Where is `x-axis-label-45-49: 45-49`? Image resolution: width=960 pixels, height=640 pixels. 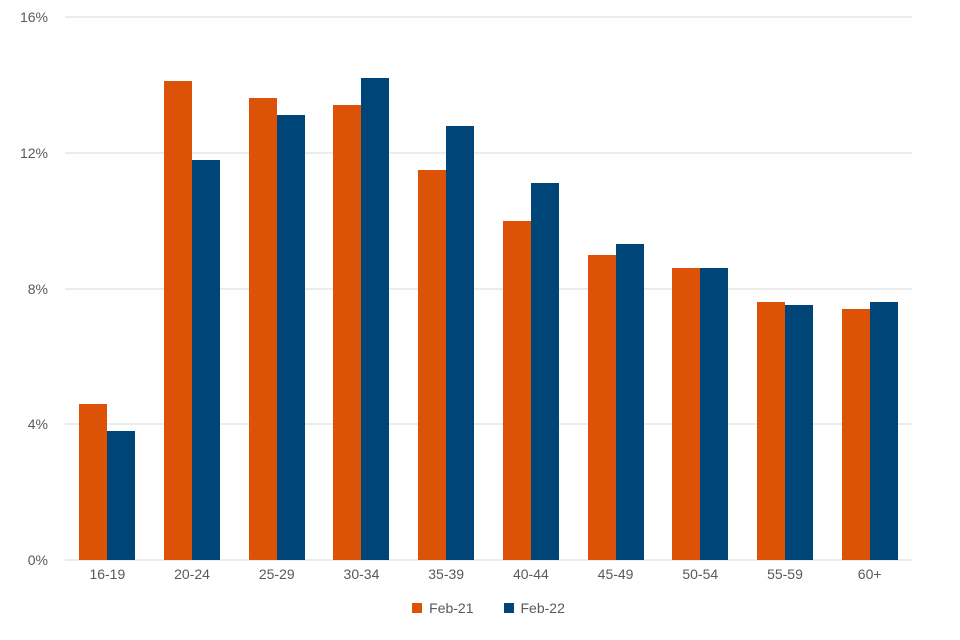 x-axis-label-45-49: 45-49 is located at coordinates (615, 574).